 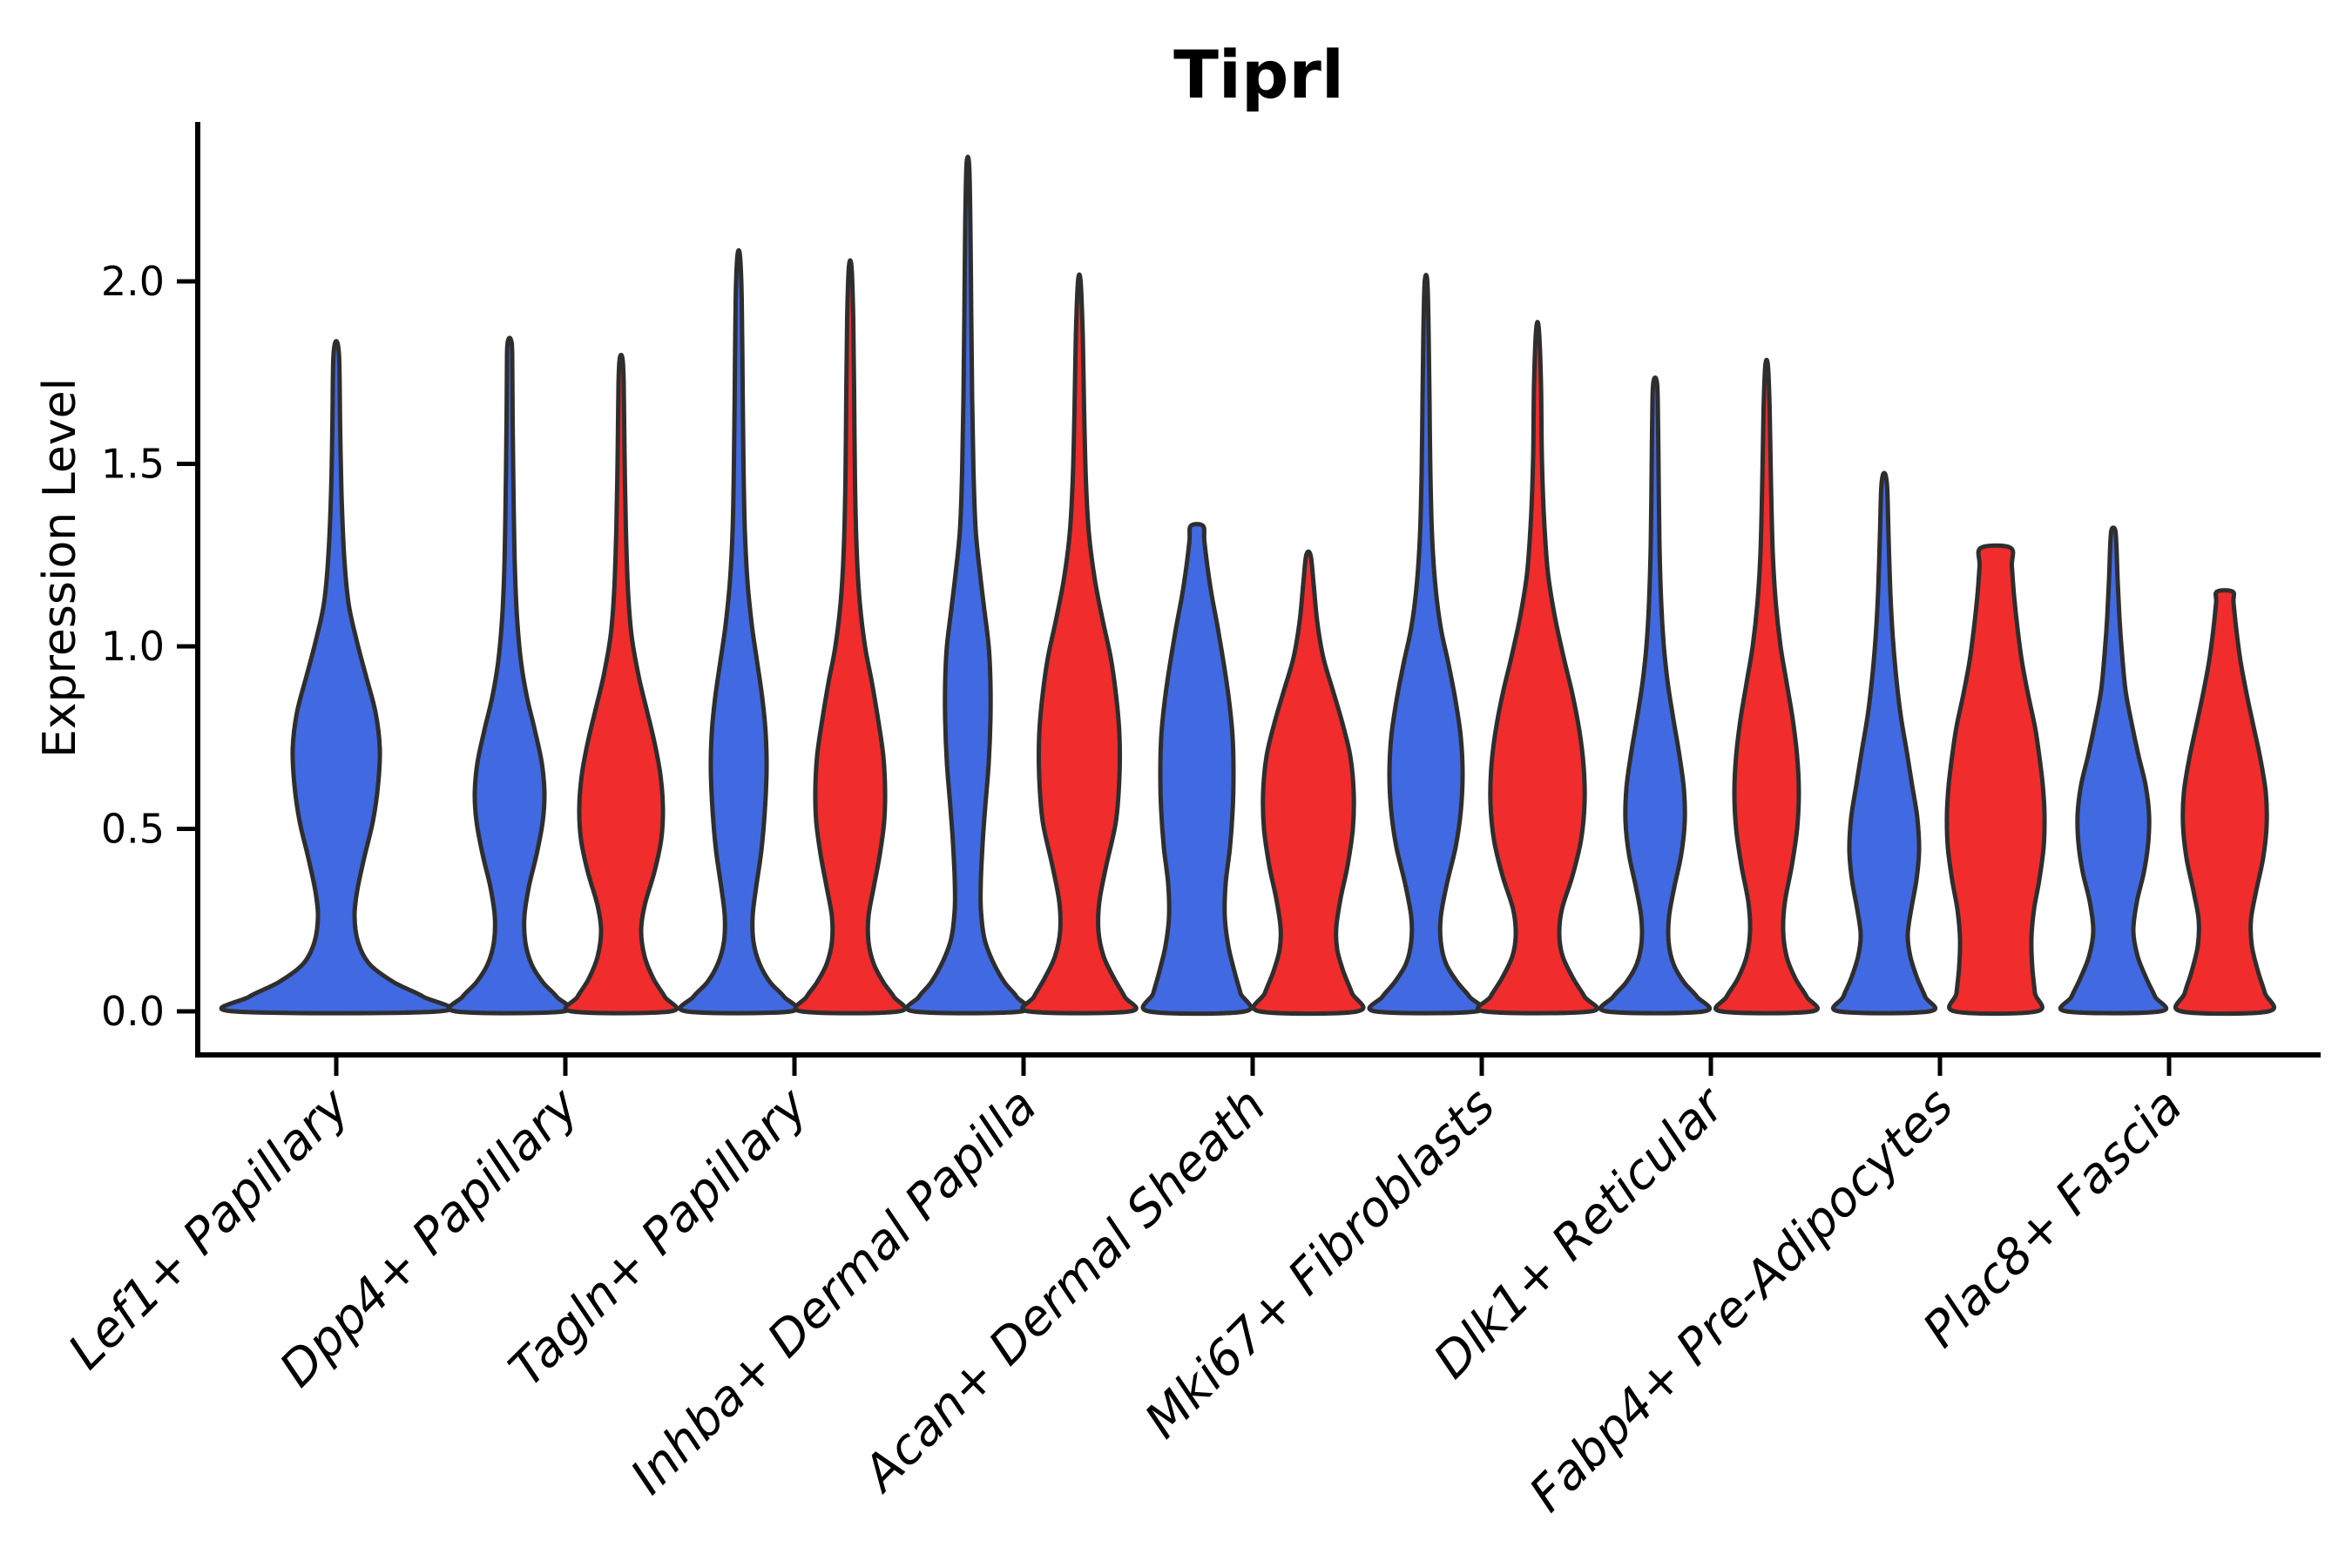 What do you see at coordinates (739, 631) in the screenshot?
I see `violin-tagln-papillary-blue` at bounding box center [739, 631].